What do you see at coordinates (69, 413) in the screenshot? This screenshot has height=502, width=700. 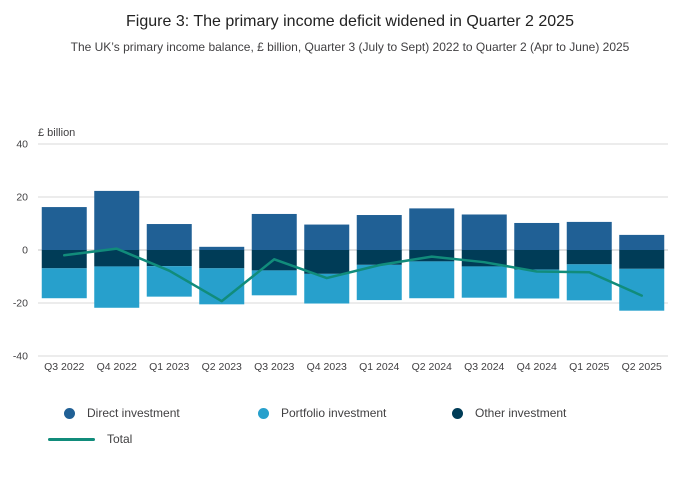 I see `direct-investment-swatch` at bounding box center [69, 413].